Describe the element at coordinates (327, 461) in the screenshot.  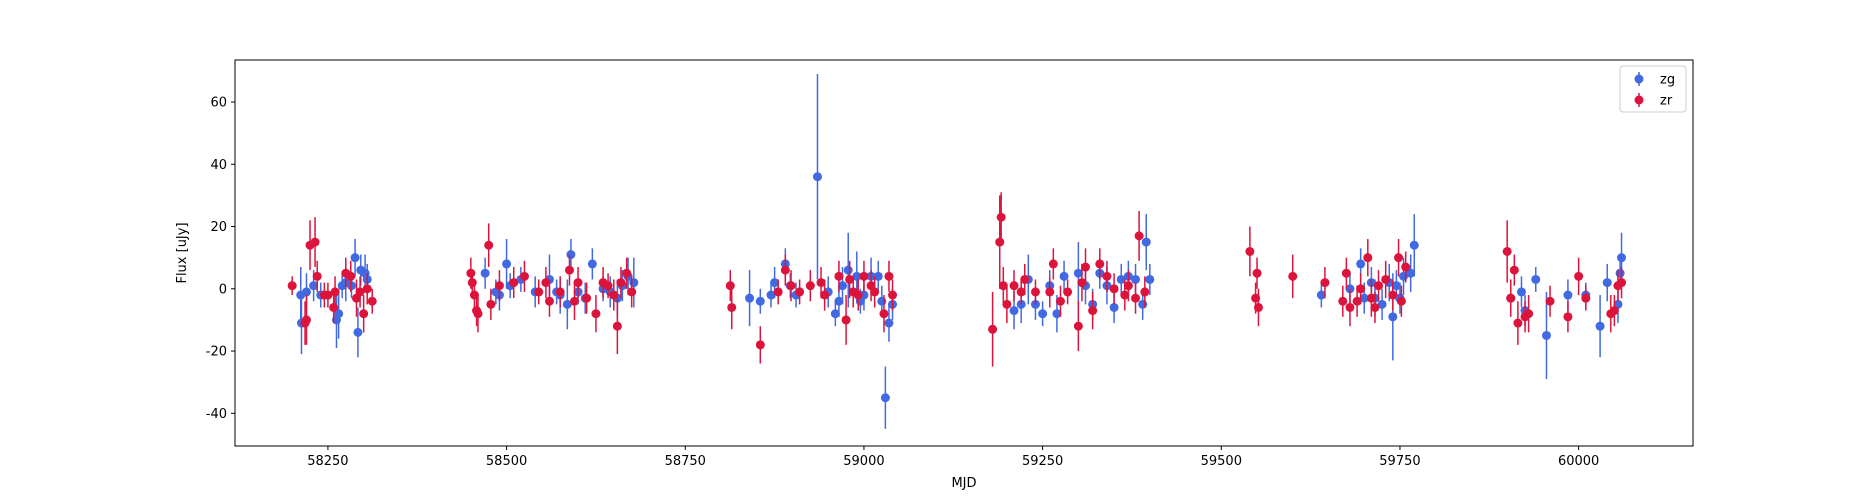
I see `x-tick-label: 58250` at that location.